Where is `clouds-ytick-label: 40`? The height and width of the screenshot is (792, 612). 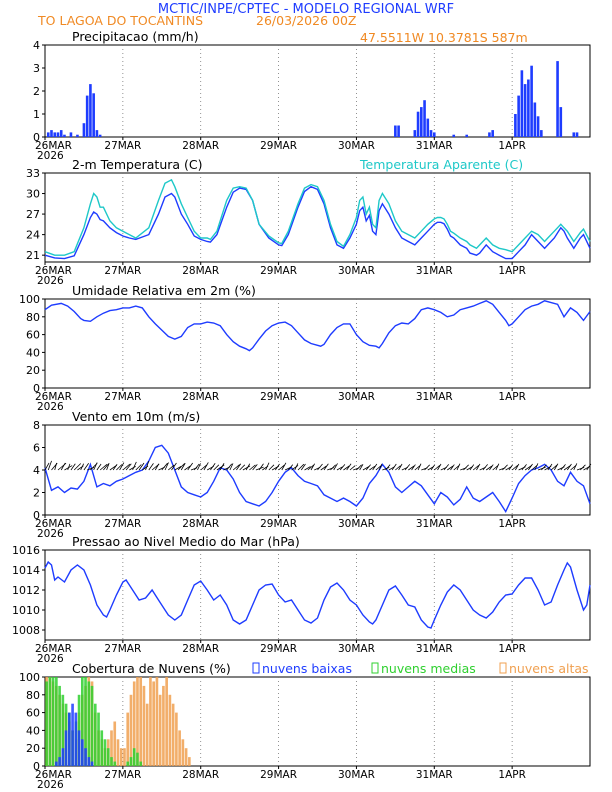 clouds-ytick-label: 40 is located at coordinates (33, 730).